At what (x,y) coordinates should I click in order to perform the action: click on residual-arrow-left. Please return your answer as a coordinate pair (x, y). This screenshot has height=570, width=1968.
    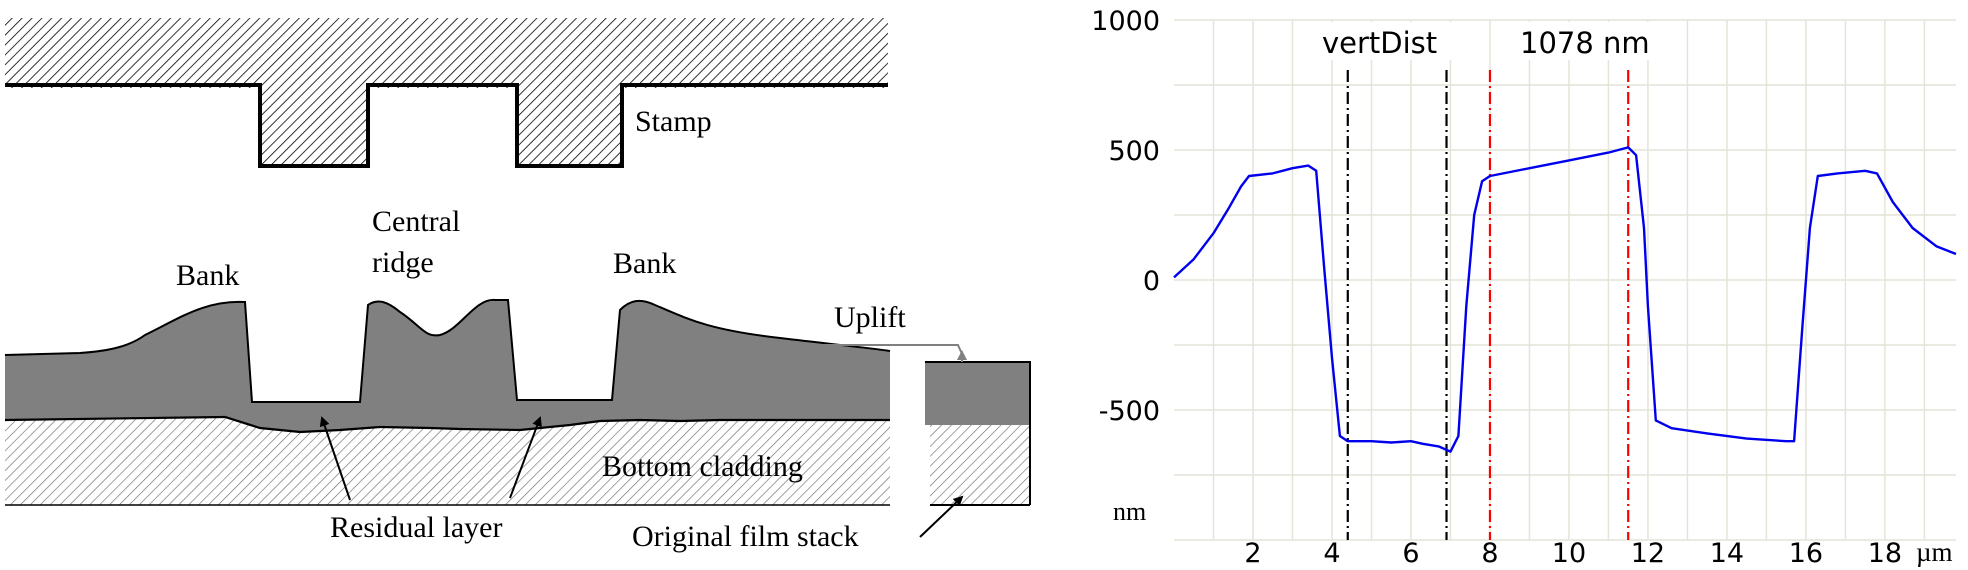
    Looking at the image, I should click on (335, 458).